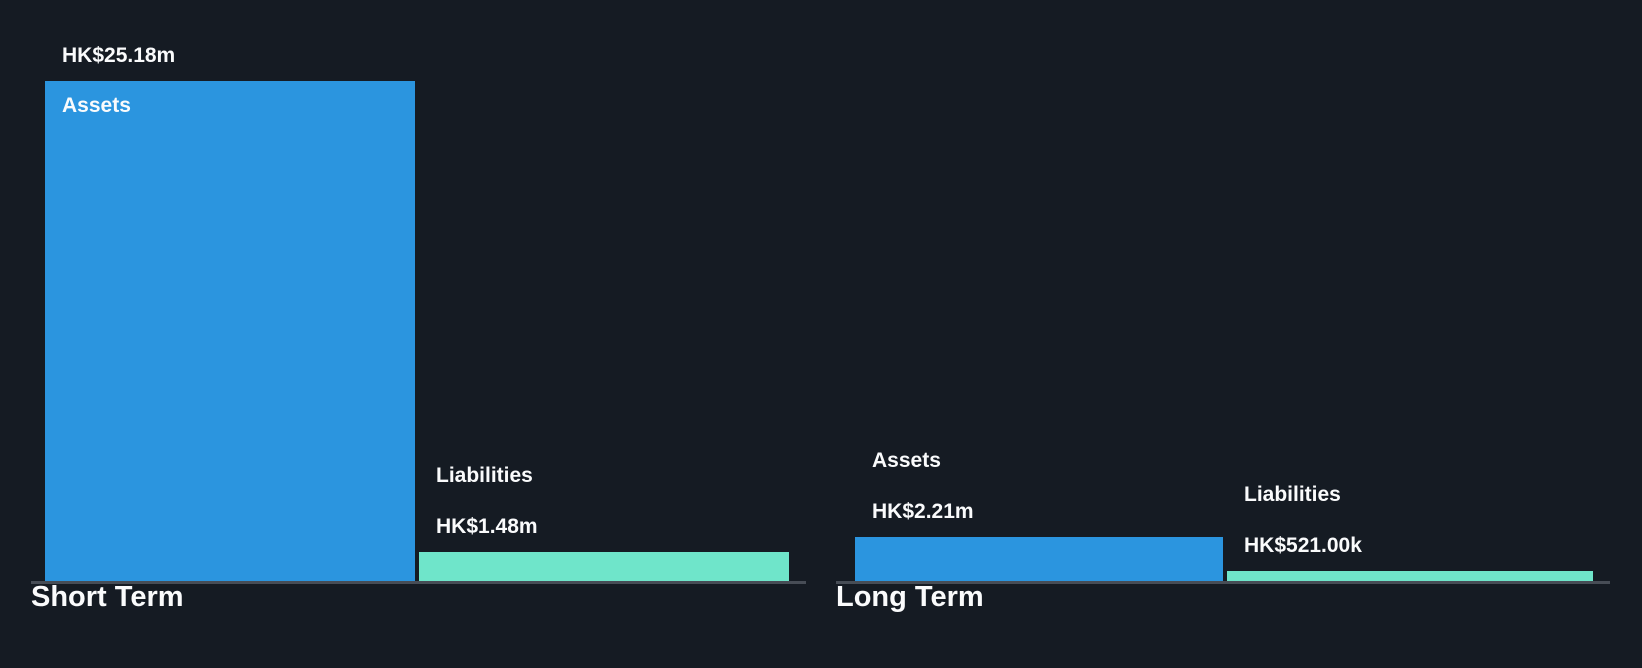 This screenshot has width=1642, height=668. What do you see at coordinates (1039, 559) in the screenshot?
I see `assets-bar` at bounding box center [1039, 559].